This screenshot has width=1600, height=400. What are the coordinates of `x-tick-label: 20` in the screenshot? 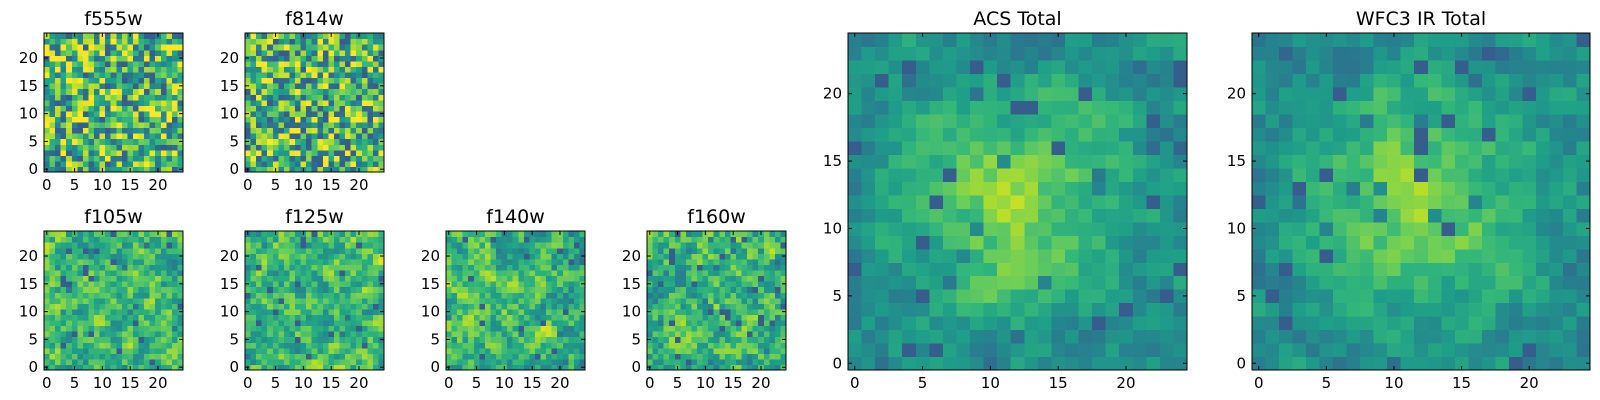 It's located at (358, 383).